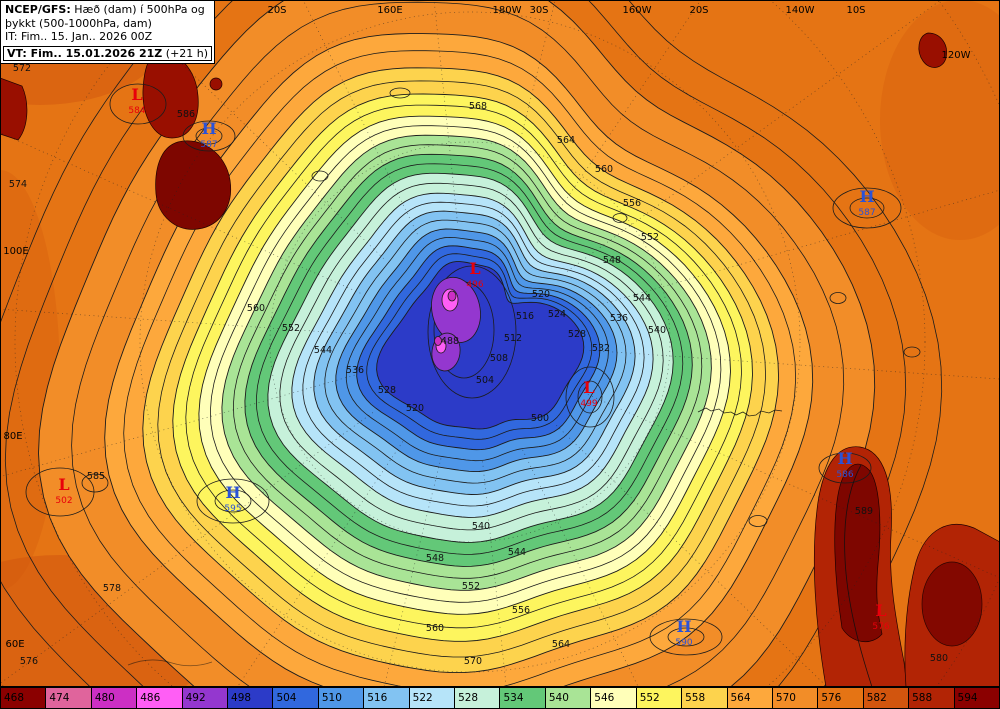  Describe the element at coordinates (566, 140) in the screenshot. I see `contour-label: 564` at that location.